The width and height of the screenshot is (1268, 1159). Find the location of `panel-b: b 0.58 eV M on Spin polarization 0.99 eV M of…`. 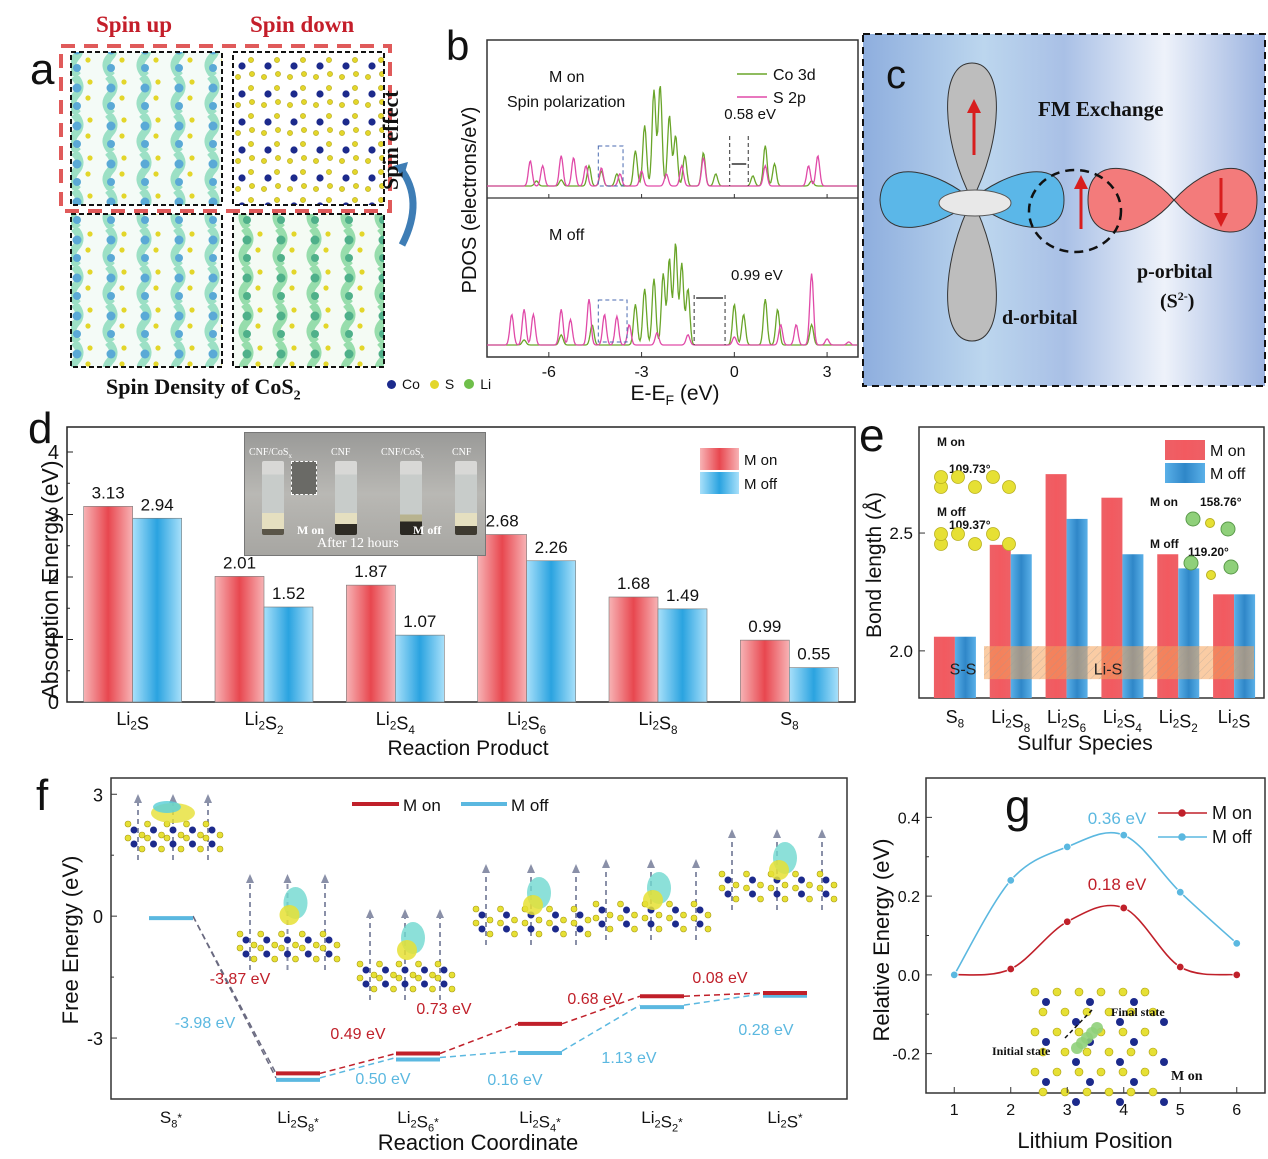

panel-b: b 0.58 eV M on Spin polarization 0.99 eV M of… is located at coordinates (650, 205).